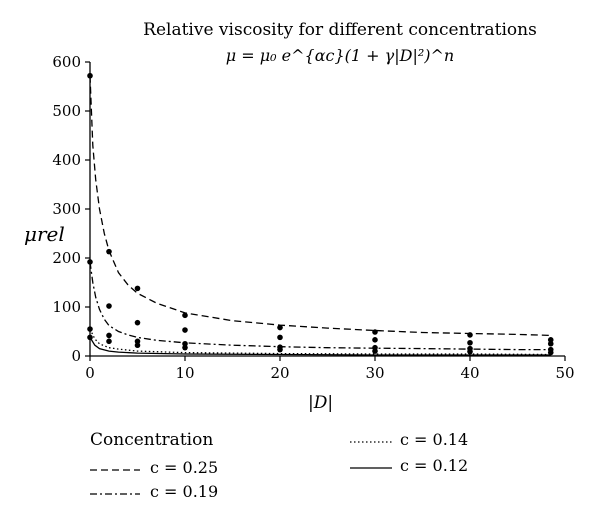 The height and width of the screenshot is (516, 600). What do you see at coordinates (152, 440) in the screenshot?
I see `legend-title: Concentration` at bounding box center [152, 440].